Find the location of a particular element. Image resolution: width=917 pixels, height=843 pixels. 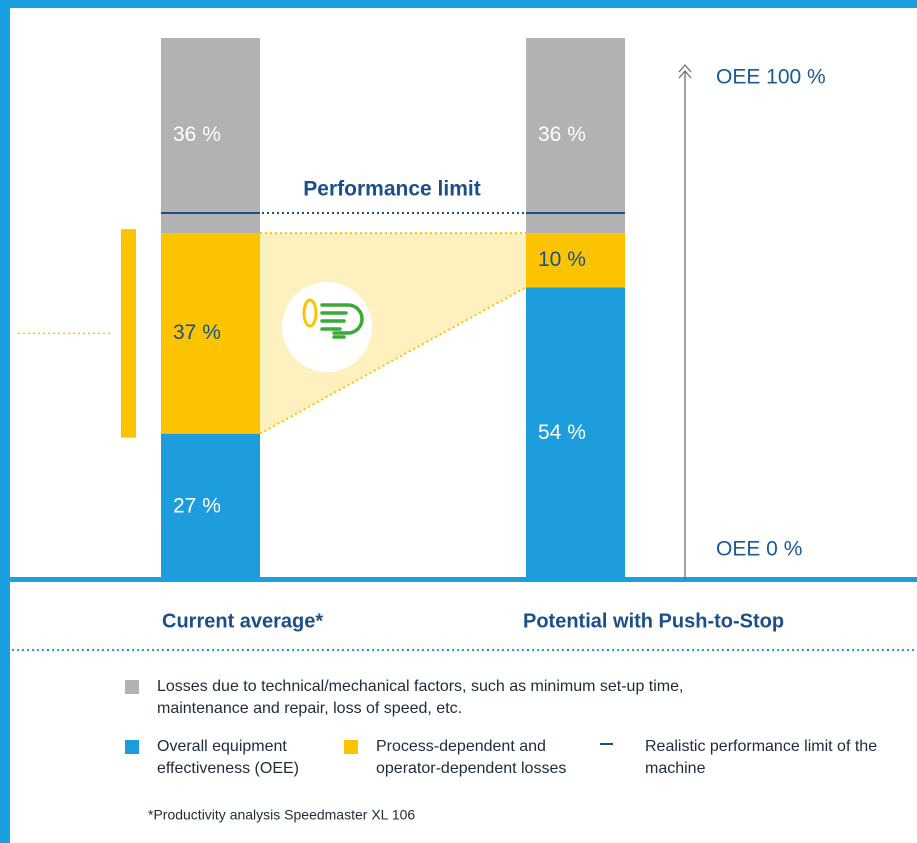

icon-hand is located at coordinates (342, 321).